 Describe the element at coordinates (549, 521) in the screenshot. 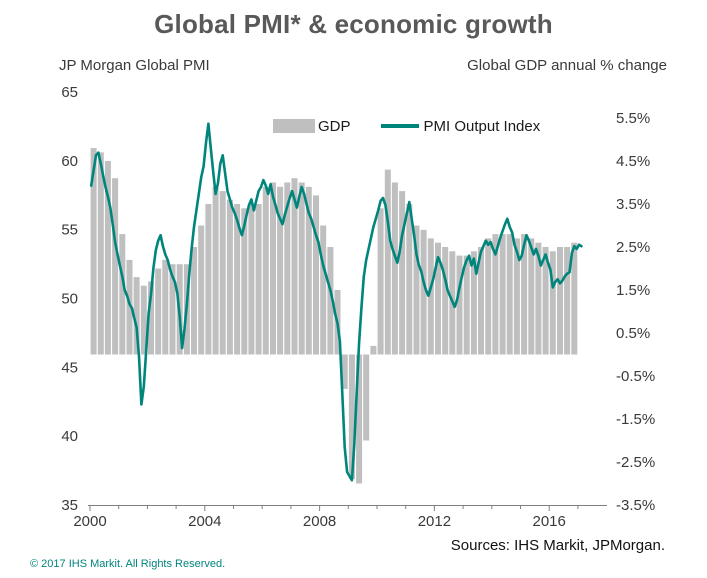

I see `x-axis-tick-label: 2016` at that location.